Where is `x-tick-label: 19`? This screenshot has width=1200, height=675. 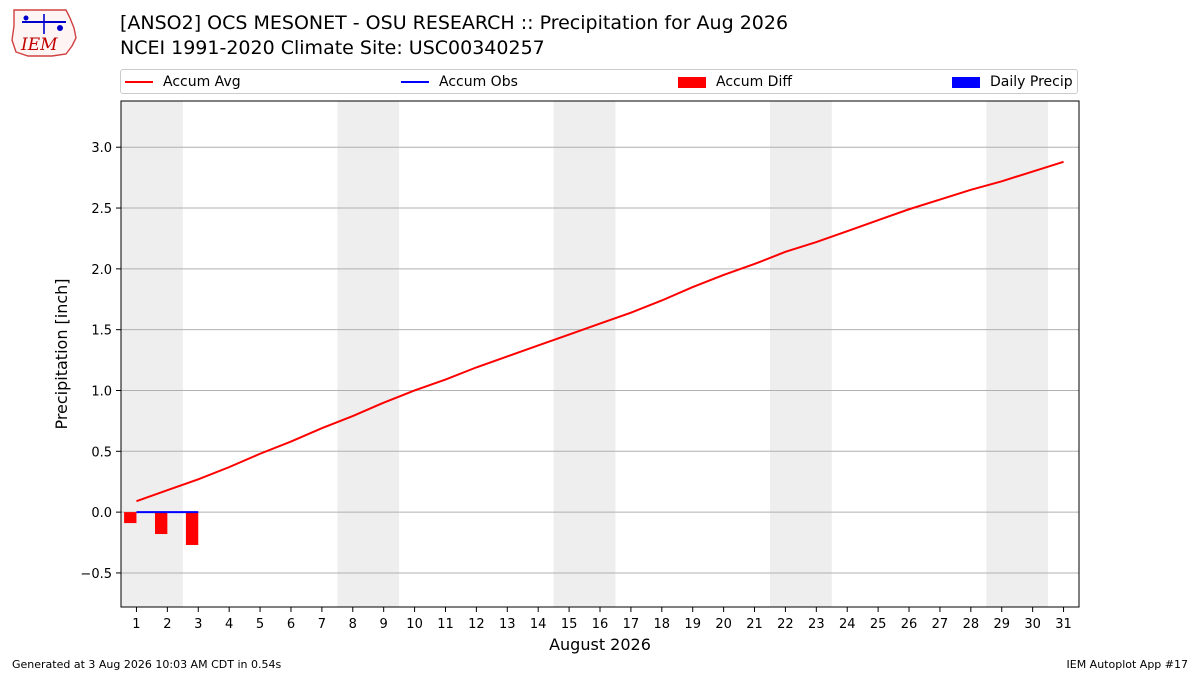 x-tick-label: 19 is located at coordinates (692, 624).